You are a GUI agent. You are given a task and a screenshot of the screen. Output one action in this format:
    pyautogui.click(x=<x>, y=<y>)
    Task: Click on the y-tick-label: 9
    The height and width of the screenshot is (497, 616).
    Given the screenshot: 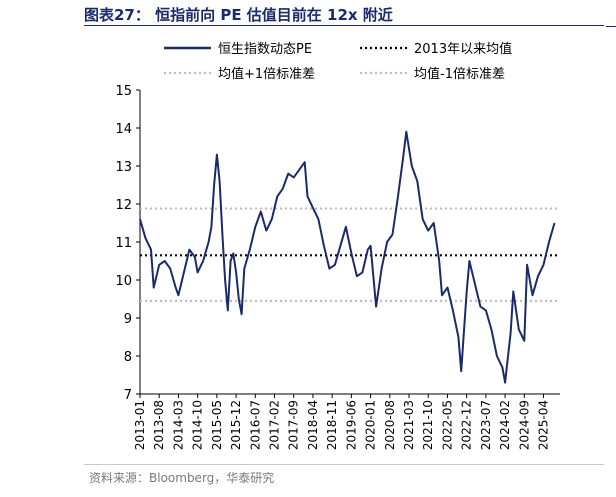 What is the action you would take?
    pyautogui.click(x=128, y=319)
    